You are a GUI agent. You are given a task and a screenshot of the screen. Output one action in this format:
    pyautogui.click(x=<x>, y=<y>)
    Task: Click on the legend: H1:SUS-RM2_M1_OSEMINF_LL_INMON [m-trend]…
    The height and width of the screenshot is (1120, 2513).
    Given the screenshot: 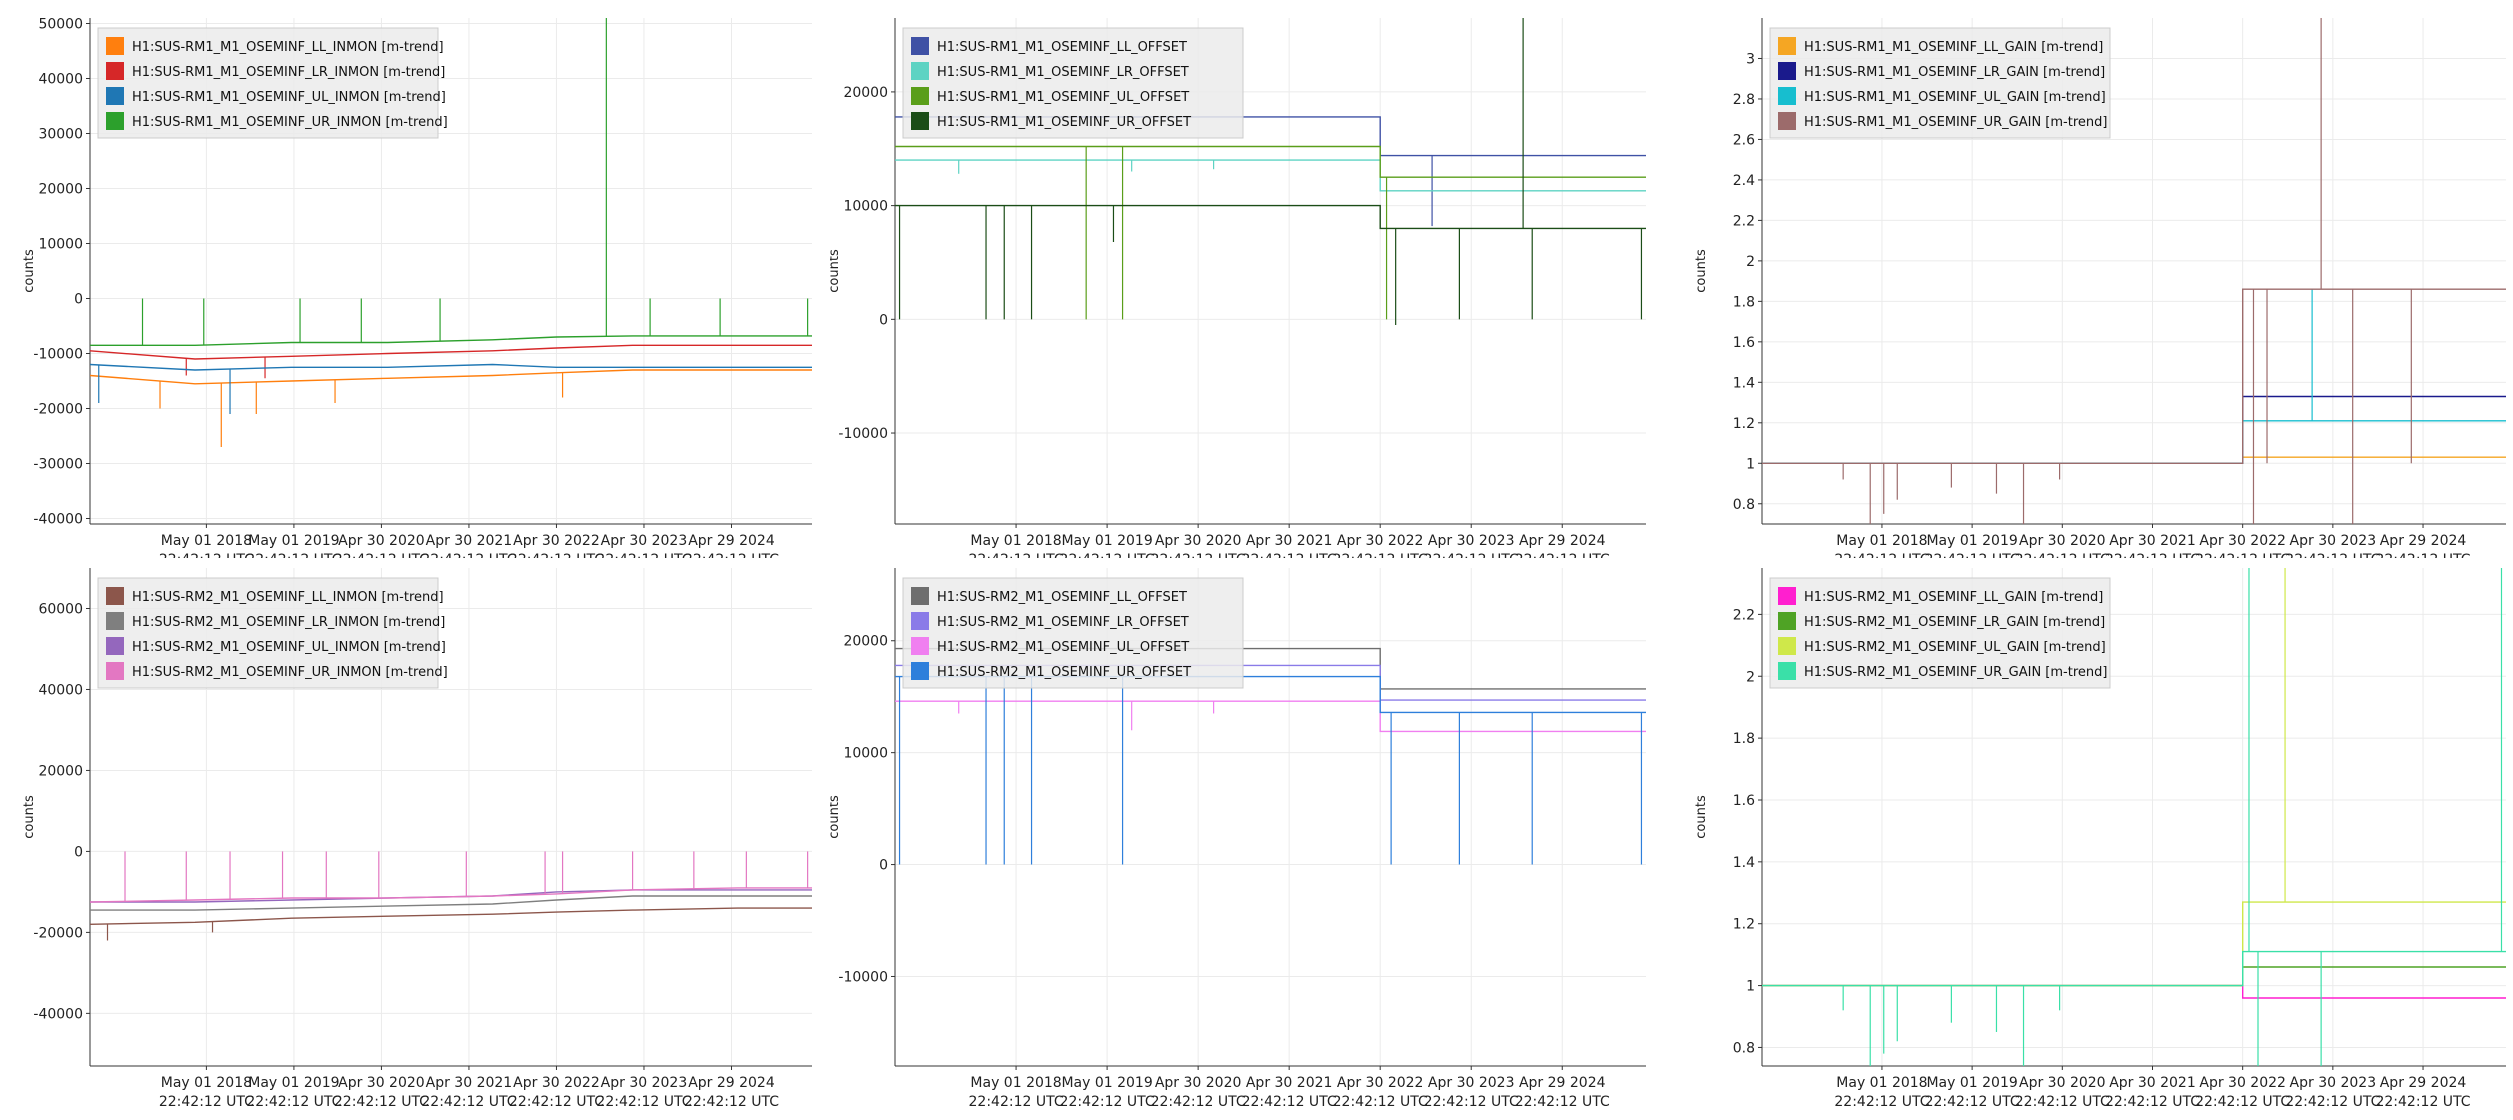 What is the action you would take?
    pyautogui.click(x=272, y=633)
    